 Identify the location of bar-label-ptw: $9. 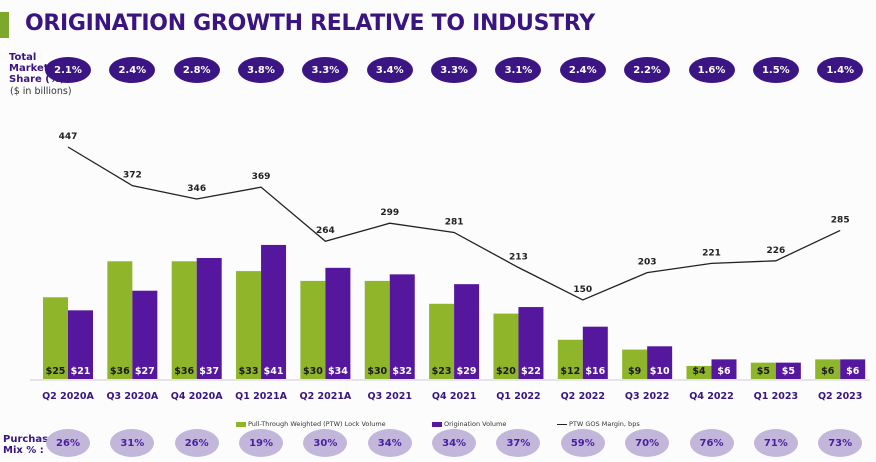
(634, 371).